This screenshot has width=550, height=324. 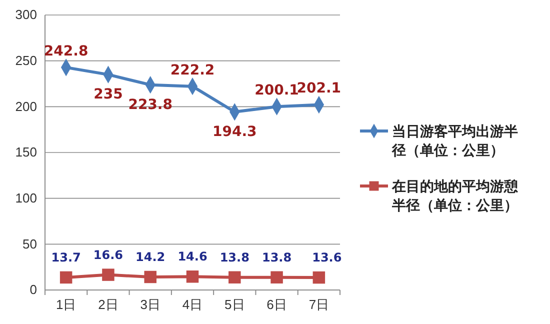 I want to click on y-tick-label: 300, so click(x=26, y=14).